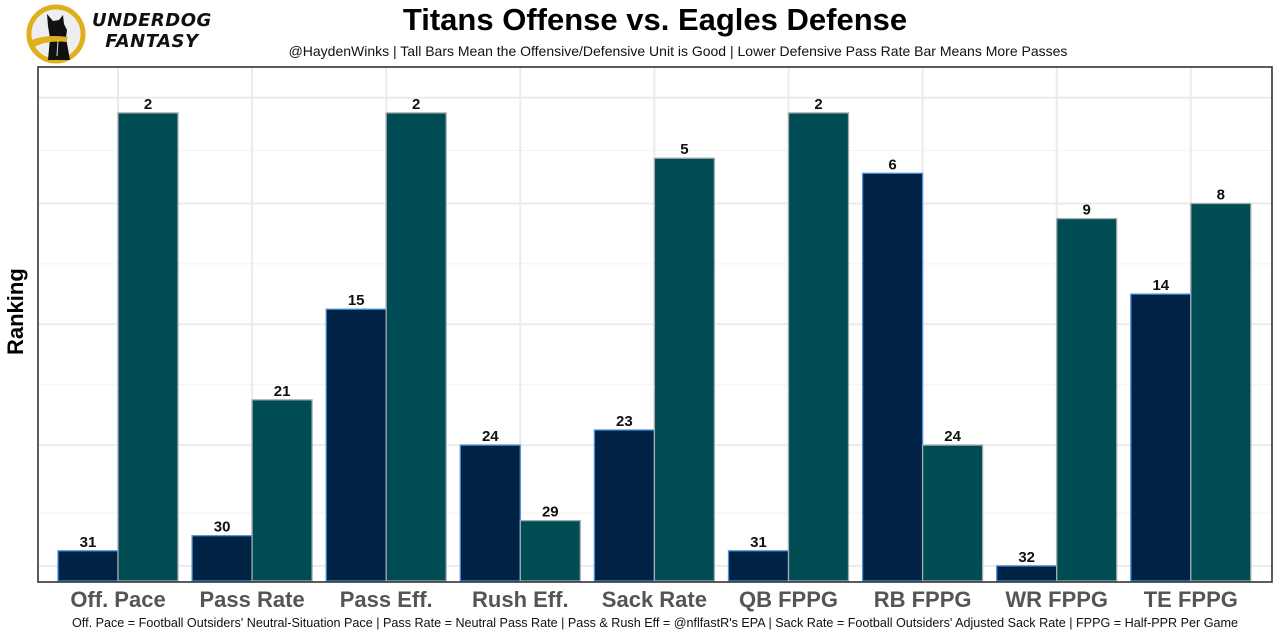 Image resolution: width=1280 pixels, height=640 pixels. Describe the element at coordinates (952, 436) in the screenshot. I see `defense-value-label: 24` at that location.